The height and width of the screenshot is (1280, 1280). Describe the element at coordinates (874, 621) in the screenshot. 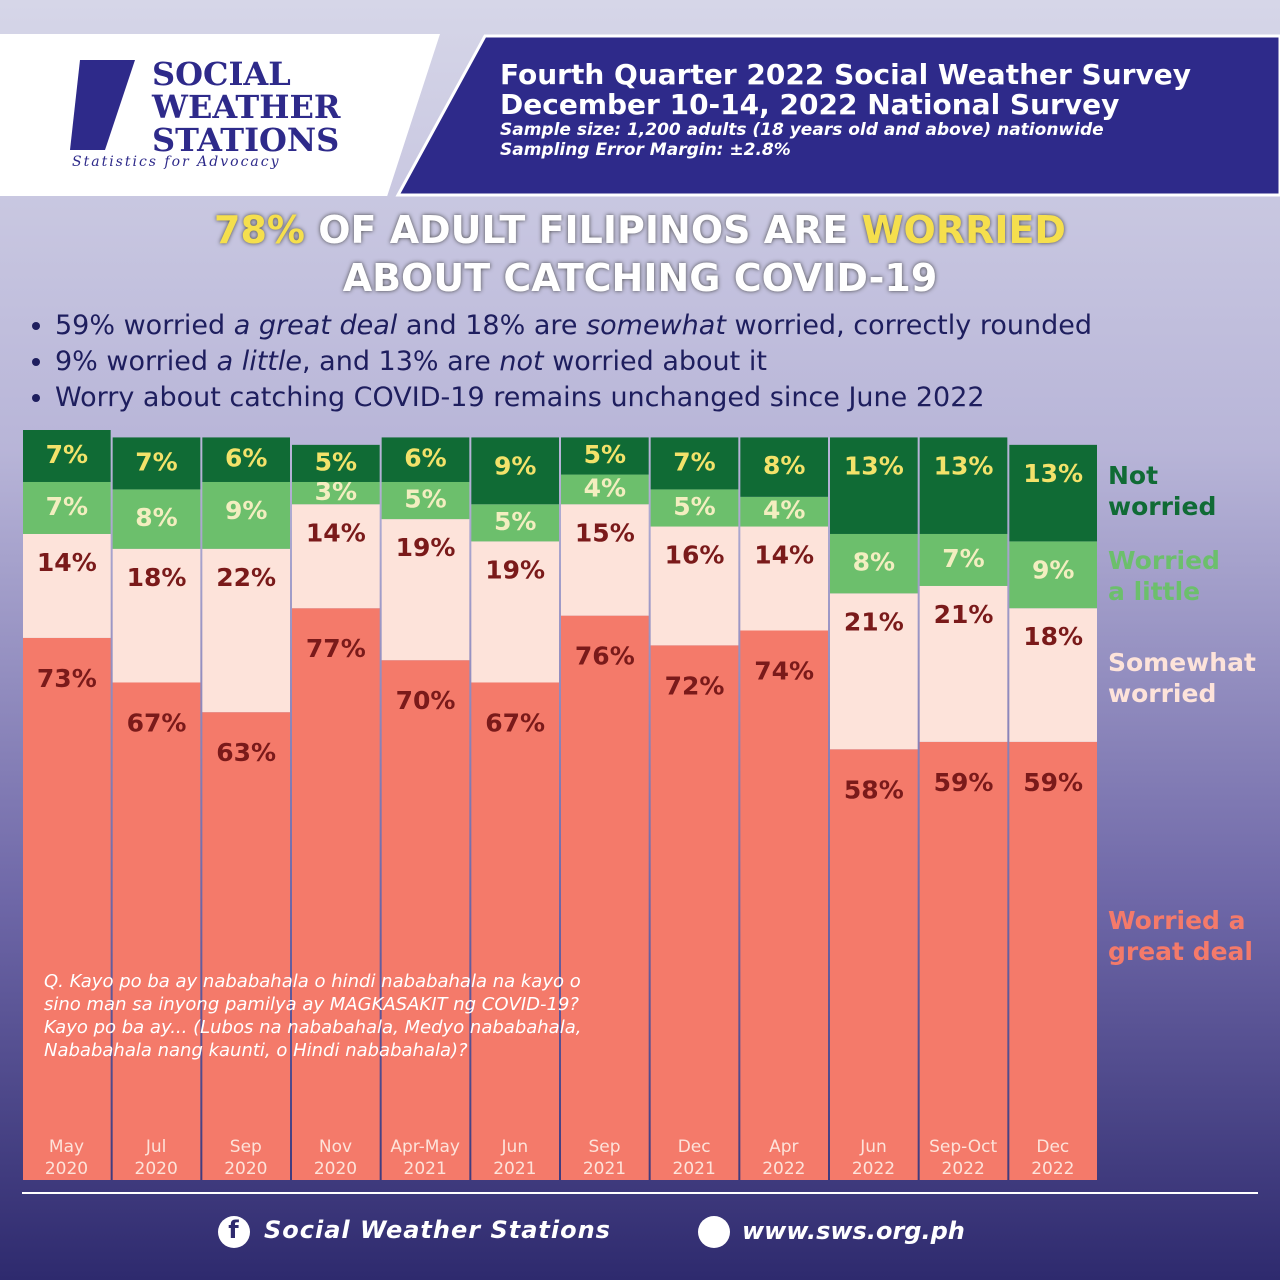

I see `value-label: 21%` at that location.